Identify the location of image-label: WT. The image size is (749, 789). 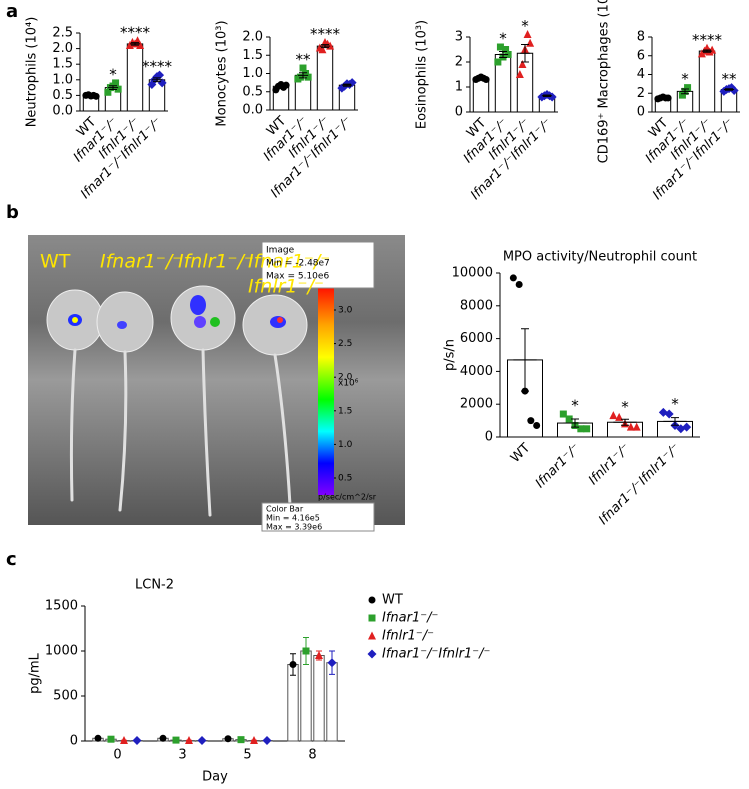
(55, 262).